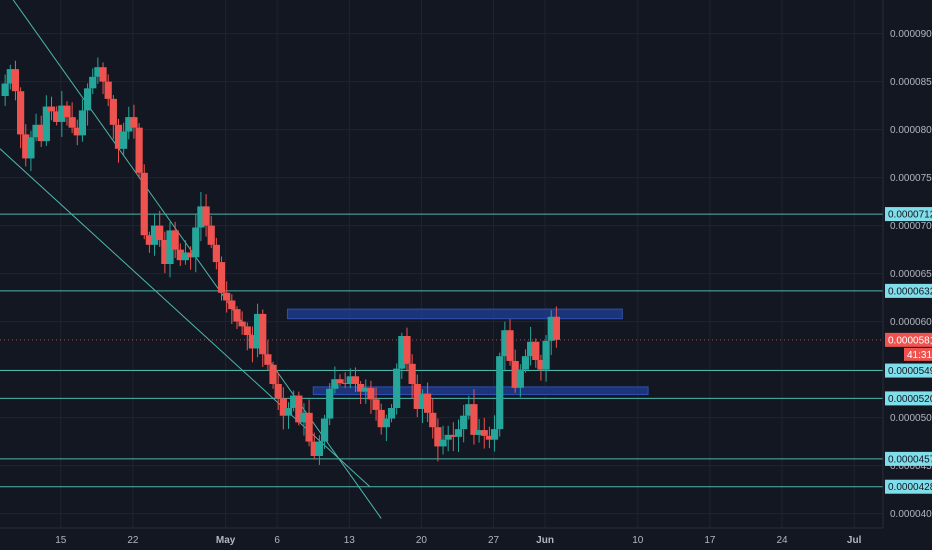  I want to click on level-price-label: 0.0000428, so click(910, 487).